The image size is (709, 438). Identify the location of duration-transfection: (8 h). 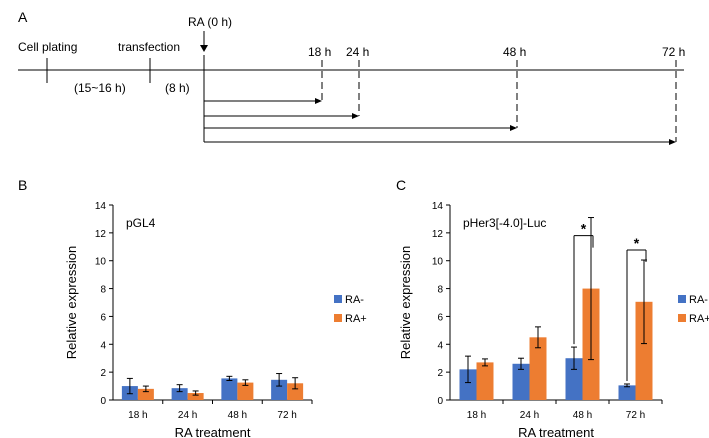
(177, 88).